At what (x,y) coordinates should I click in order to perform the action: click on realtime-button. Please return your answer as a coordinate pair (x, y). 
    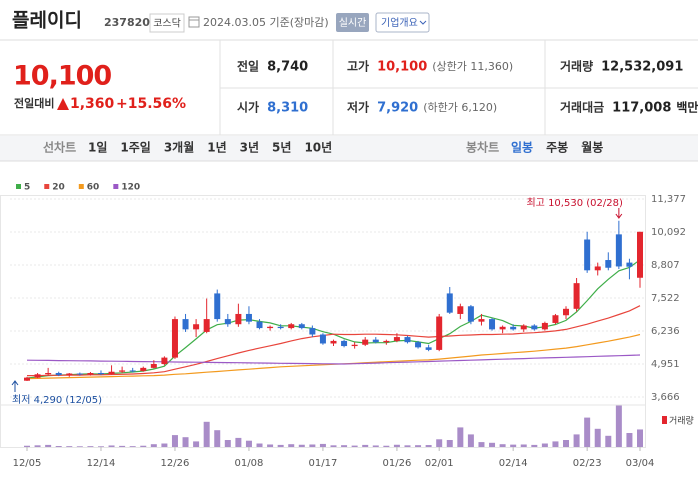
    Looking at the image, I should click on (352, 22).